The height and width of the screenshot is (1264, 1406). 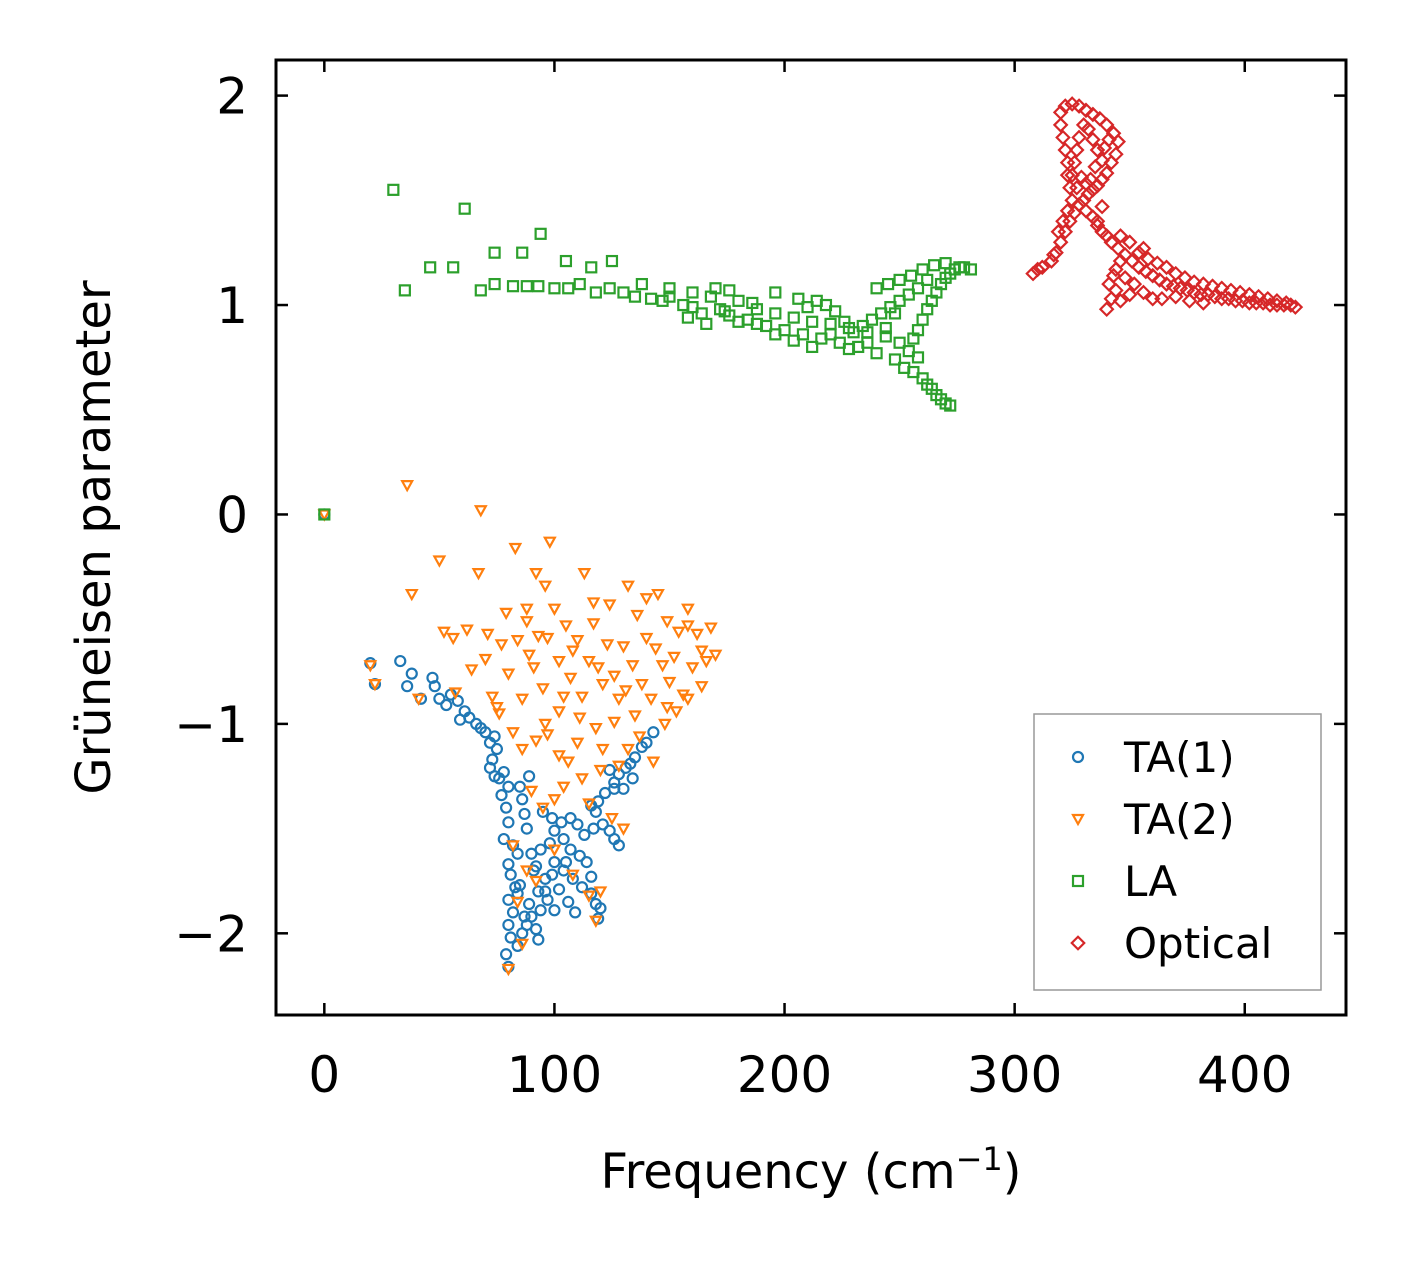 I want to click on x-tick-label: 300, so click(x=1014, y=1075).